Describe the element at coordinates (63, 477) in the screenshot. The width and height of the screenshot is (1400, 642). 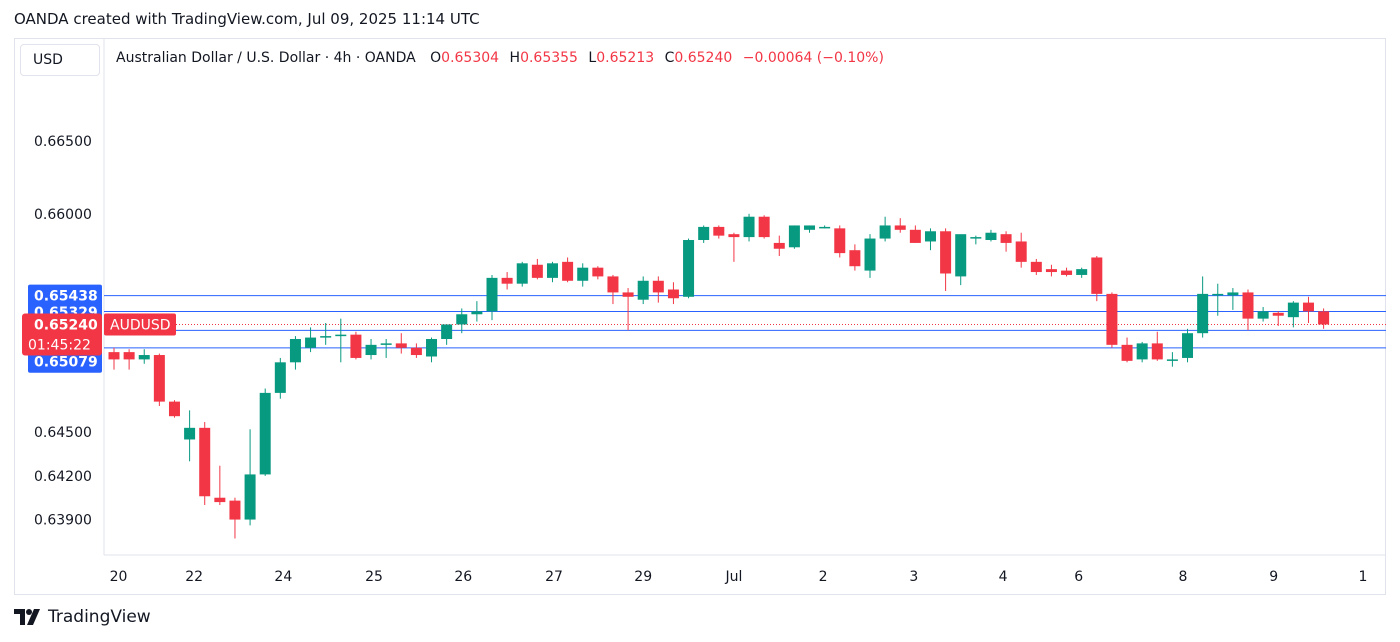
I see `y-tick-label: 0.64200` at that location.